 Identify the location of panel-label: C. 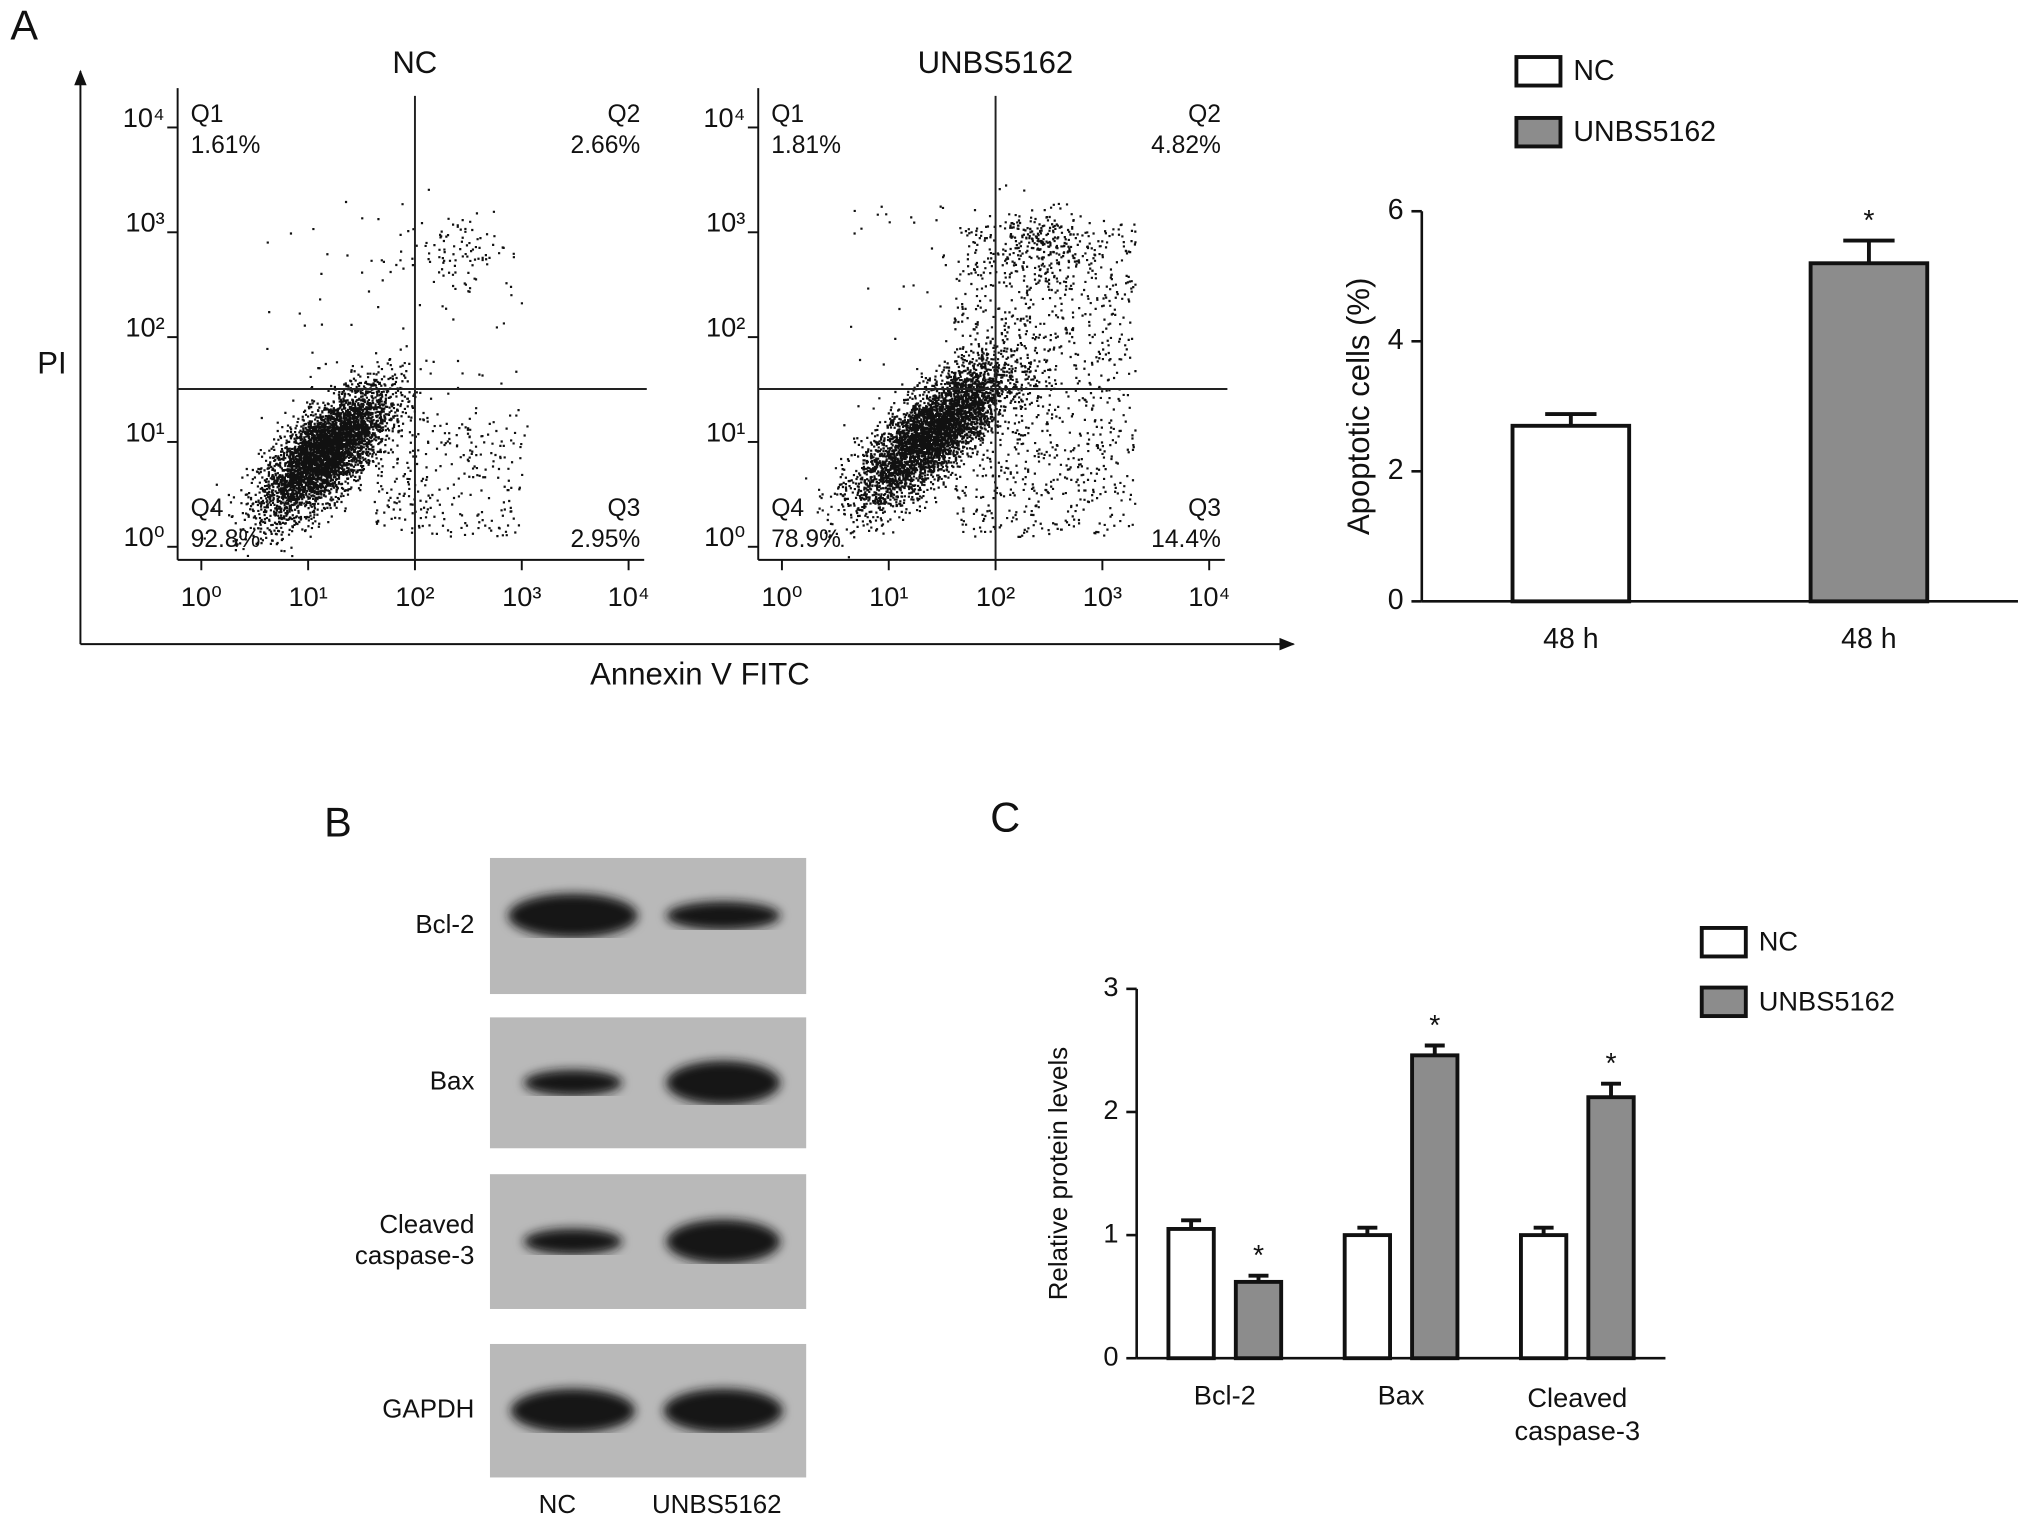
(1005, 816).